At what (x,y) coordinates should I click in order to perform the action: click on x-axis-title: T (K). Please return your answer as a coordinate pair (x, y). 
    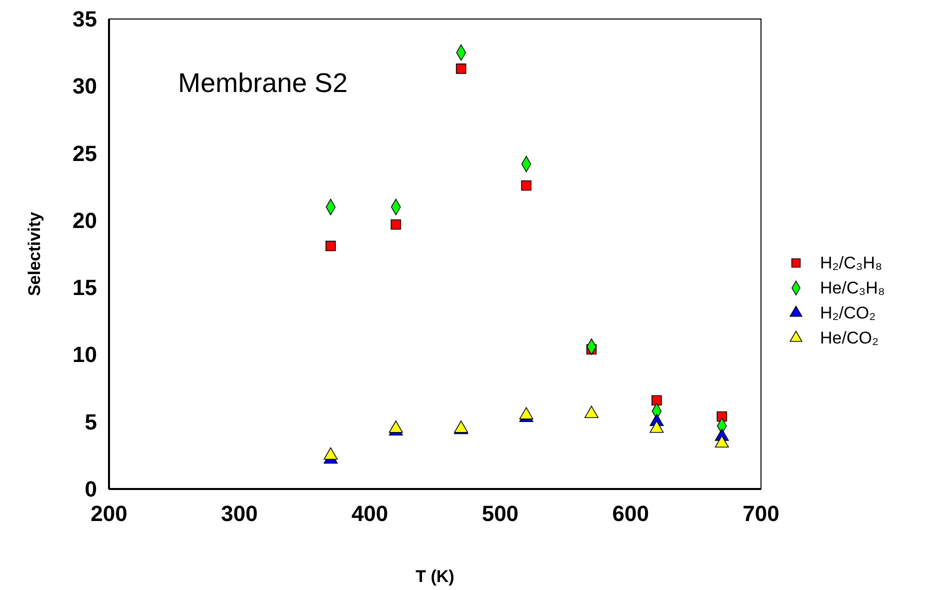
    Looking at the image, I should click on (435, 576).